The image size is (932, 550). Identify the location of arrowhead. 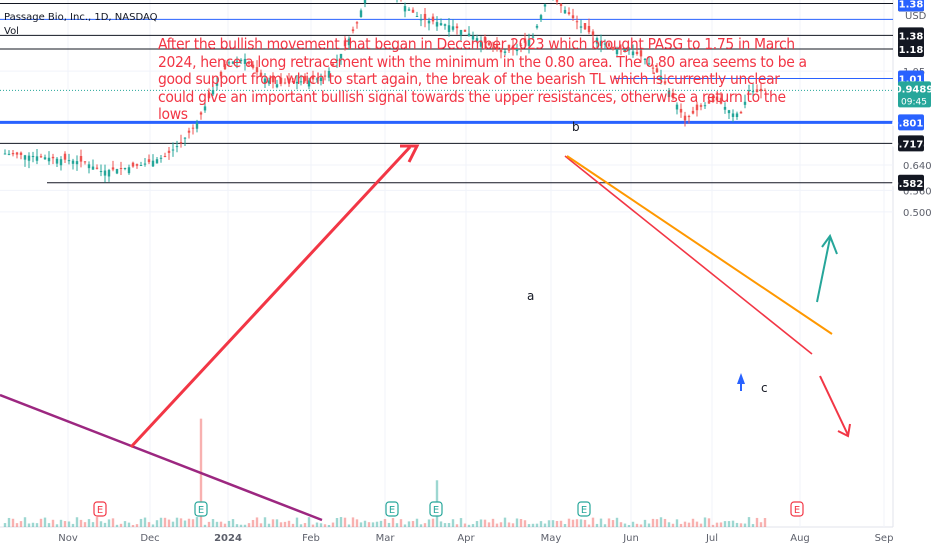
(410, 153).